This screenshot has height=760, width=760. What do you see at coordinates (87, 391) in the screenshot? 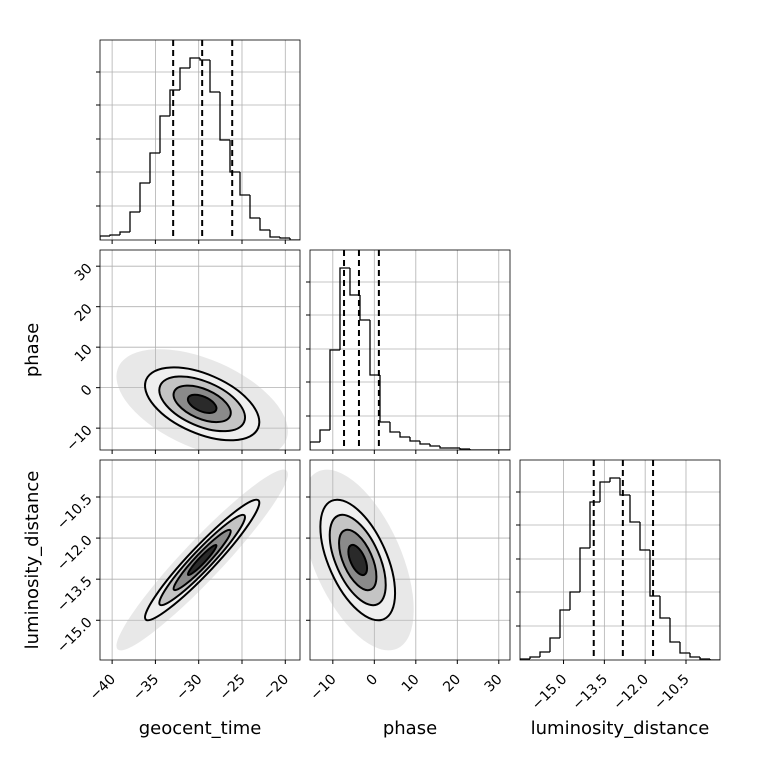
I see `y-tick-label: 0` at bounding box center [87, 391].